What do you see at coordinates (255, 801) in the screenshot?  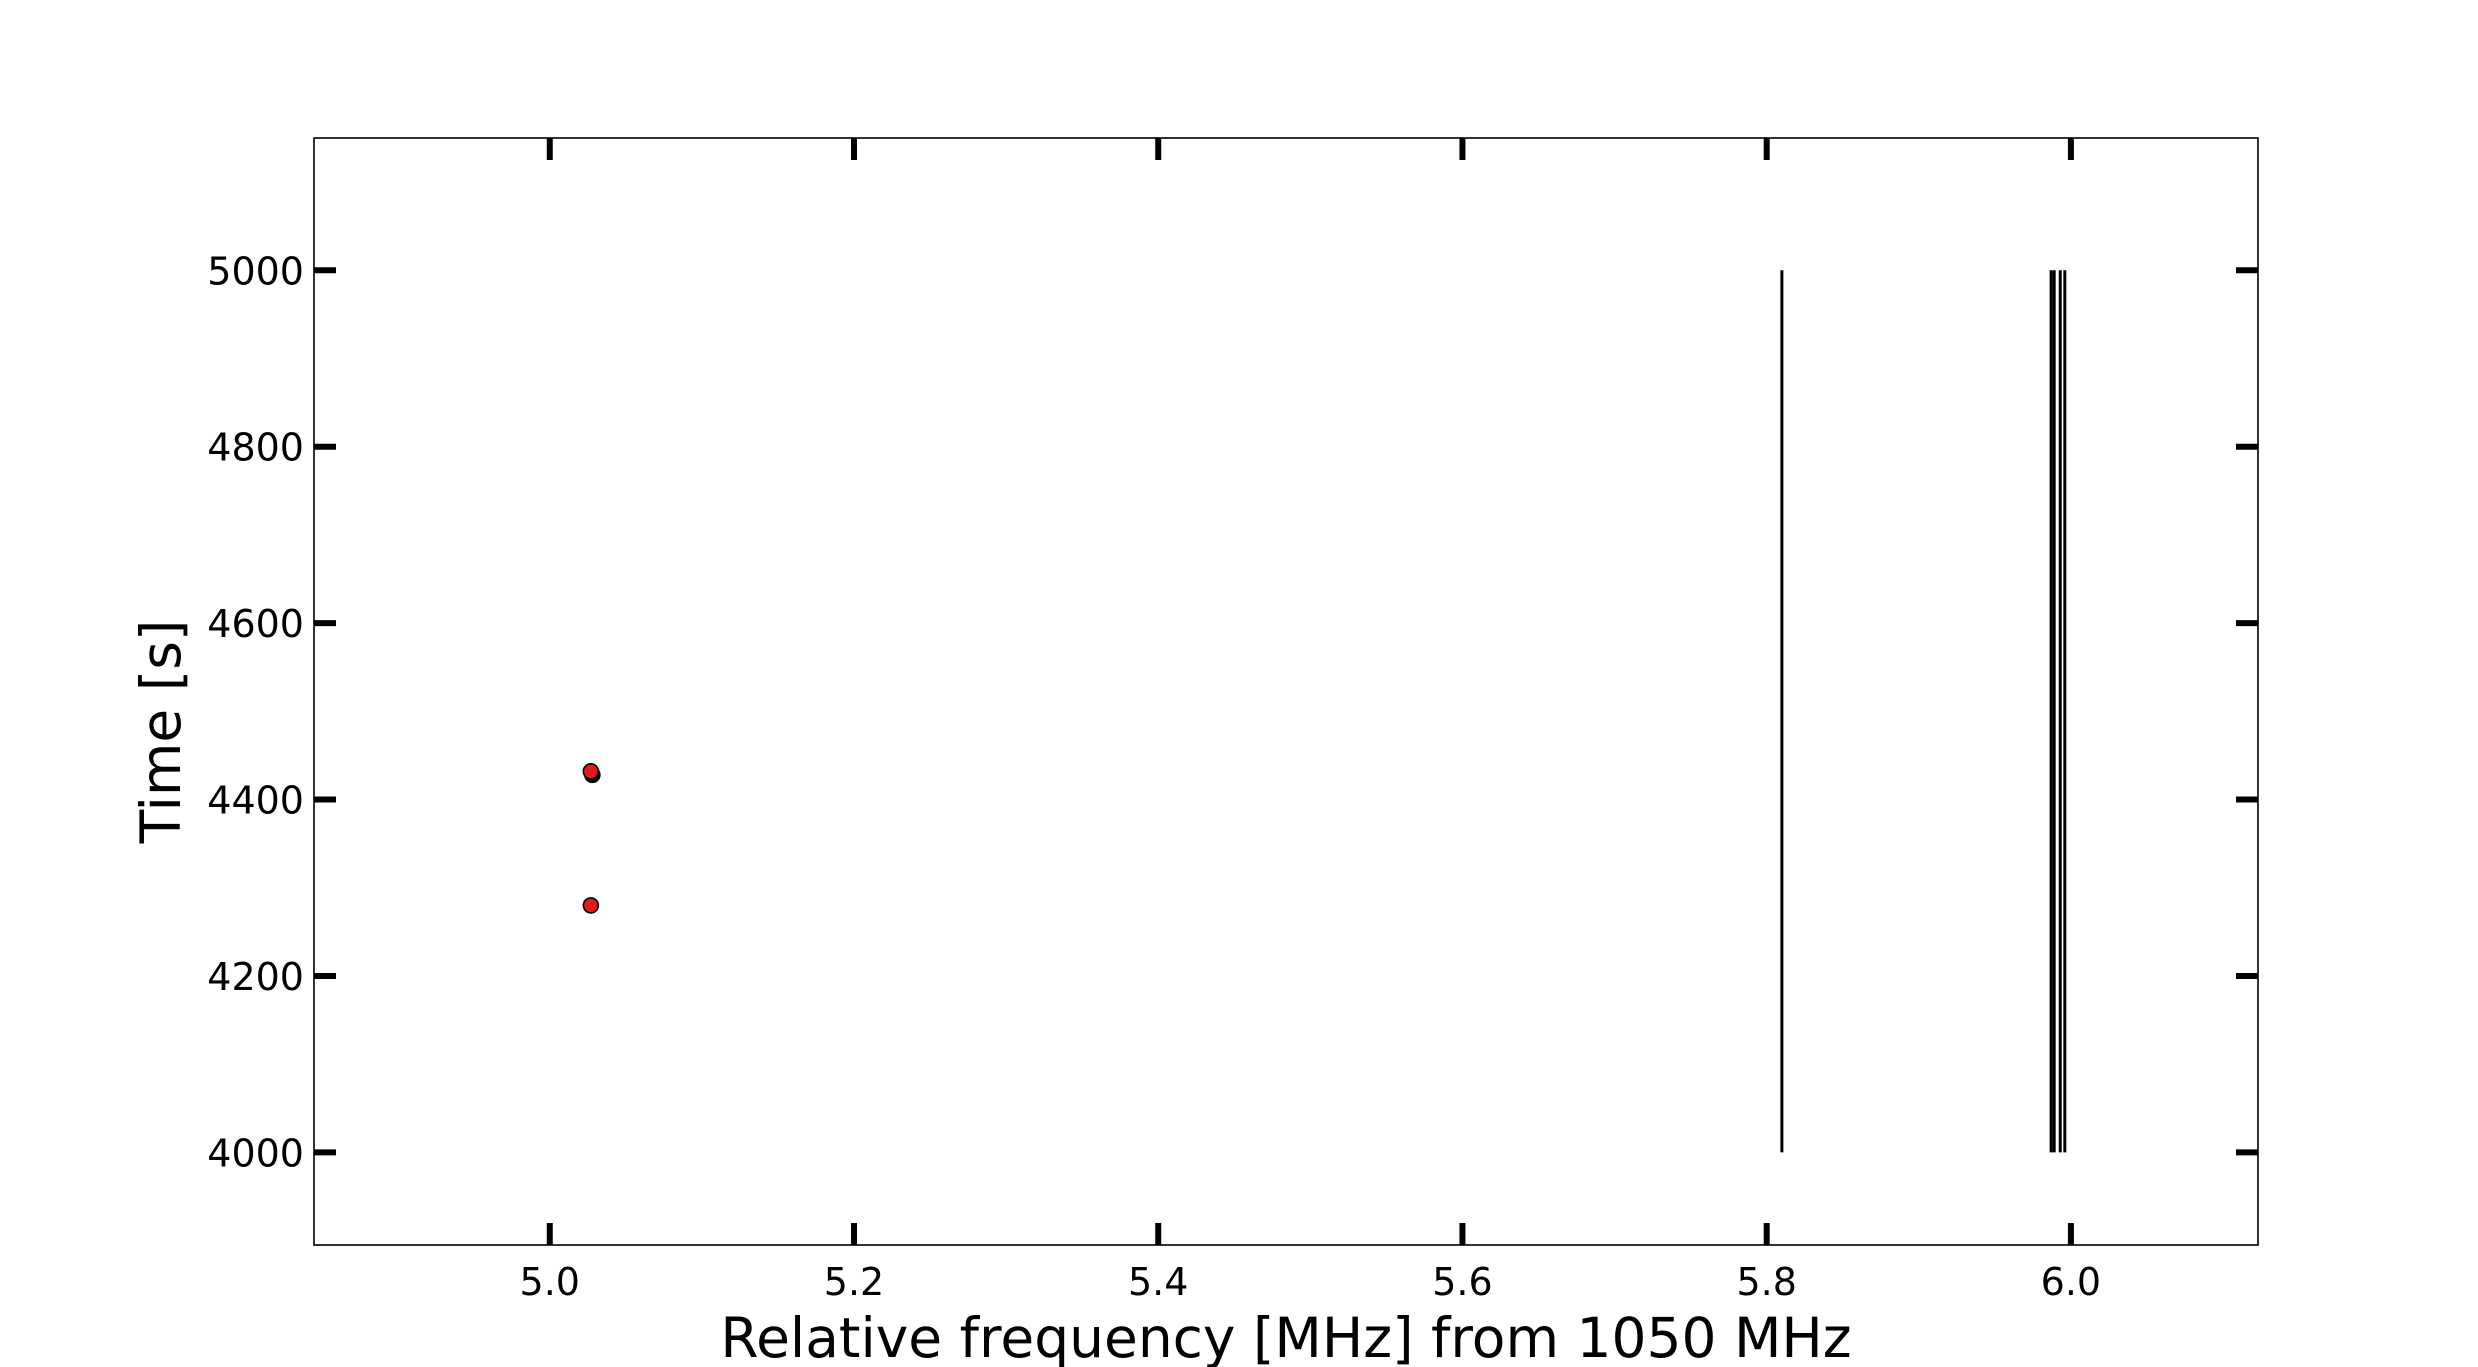 I see `y-tick-label: 4400` at bounding box center [255, 801].